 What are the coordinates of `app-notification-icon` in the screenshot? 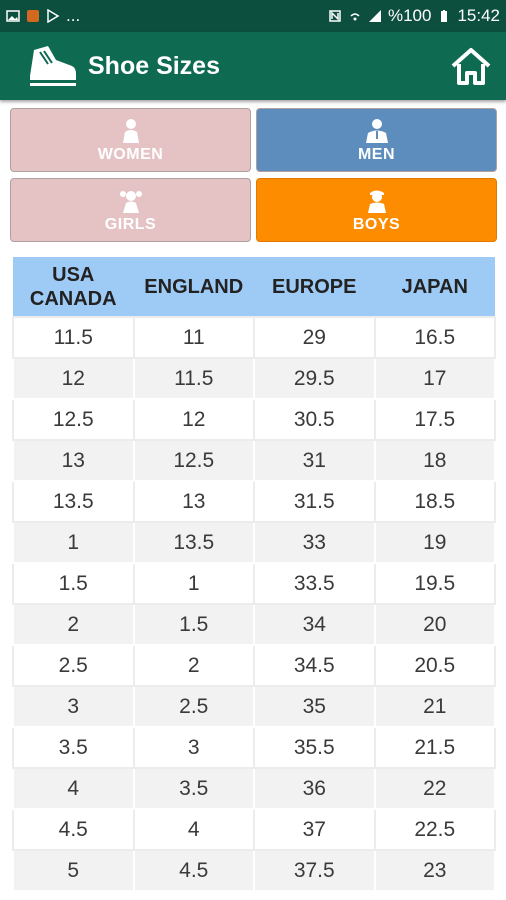 It's located at (33, 16).